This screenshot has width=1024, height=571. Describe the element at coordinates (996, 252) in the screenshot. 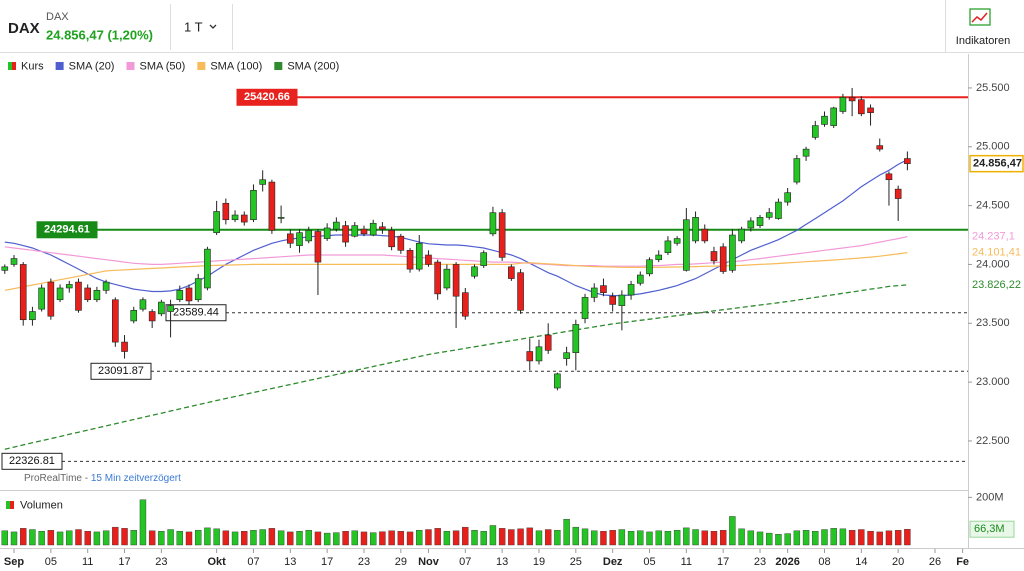

I see `sma-value-label: 24.101,41` at that location.